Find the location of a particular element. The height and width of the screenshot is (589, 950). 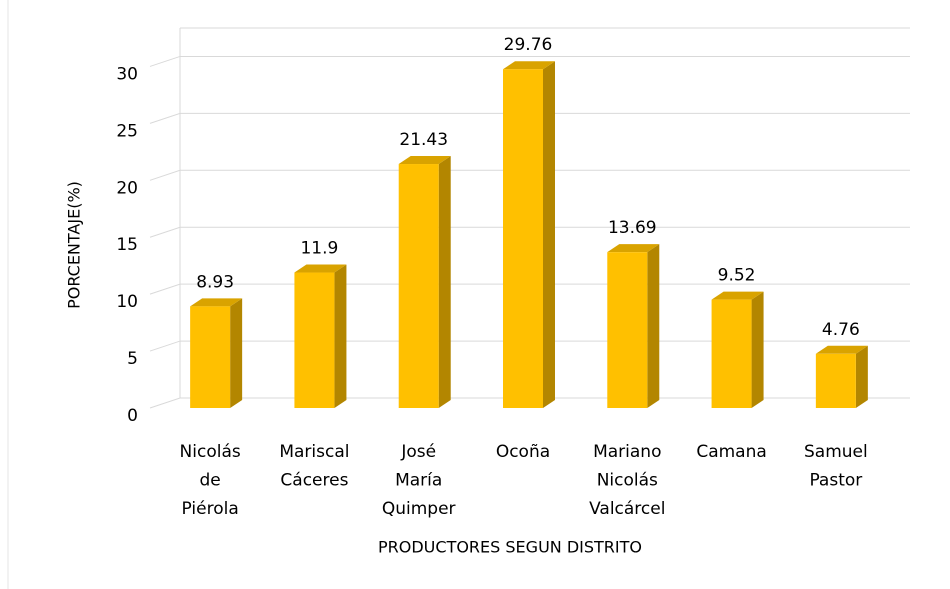

x-tick-label: Mariano Nicolás Valcárcel is located at coordinates (627, 480).